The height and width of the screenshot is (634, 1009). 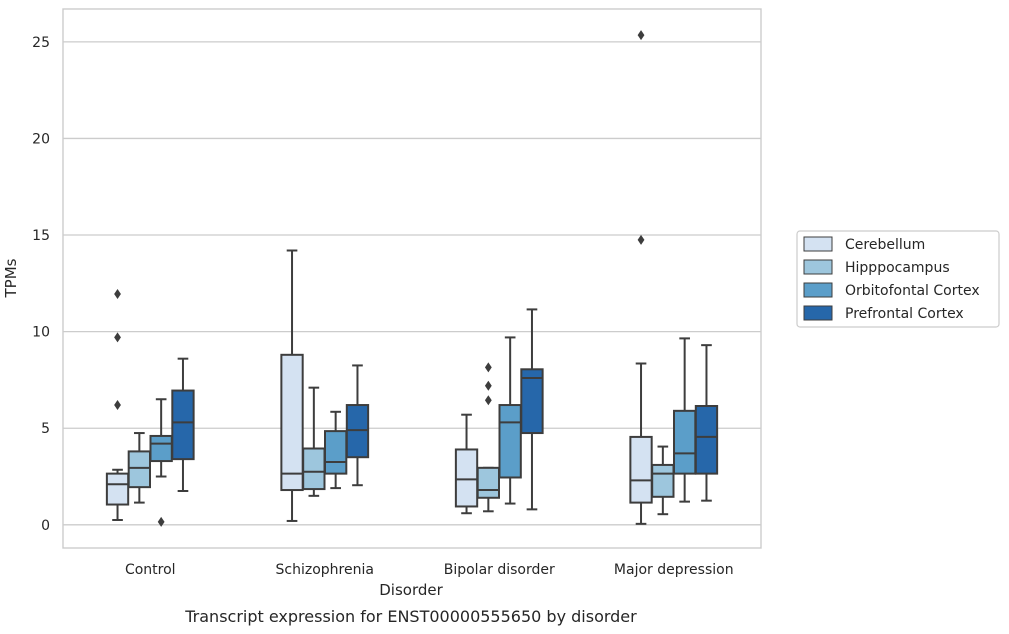 I want to click on y-tick-label-2: 10, so click(x=41, y=333).